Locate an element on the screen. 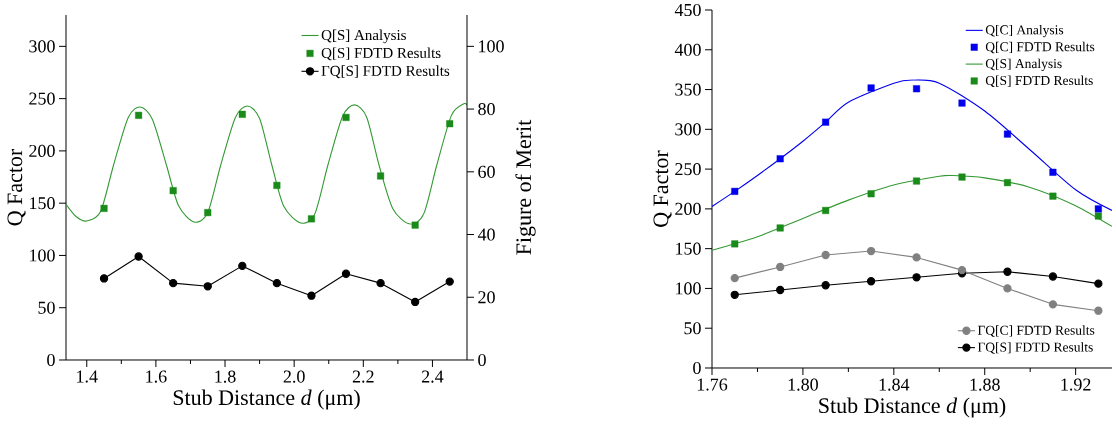 The image size is (1116, 441). x-tick-label: 1.6 is located at coordinates (156, 376).